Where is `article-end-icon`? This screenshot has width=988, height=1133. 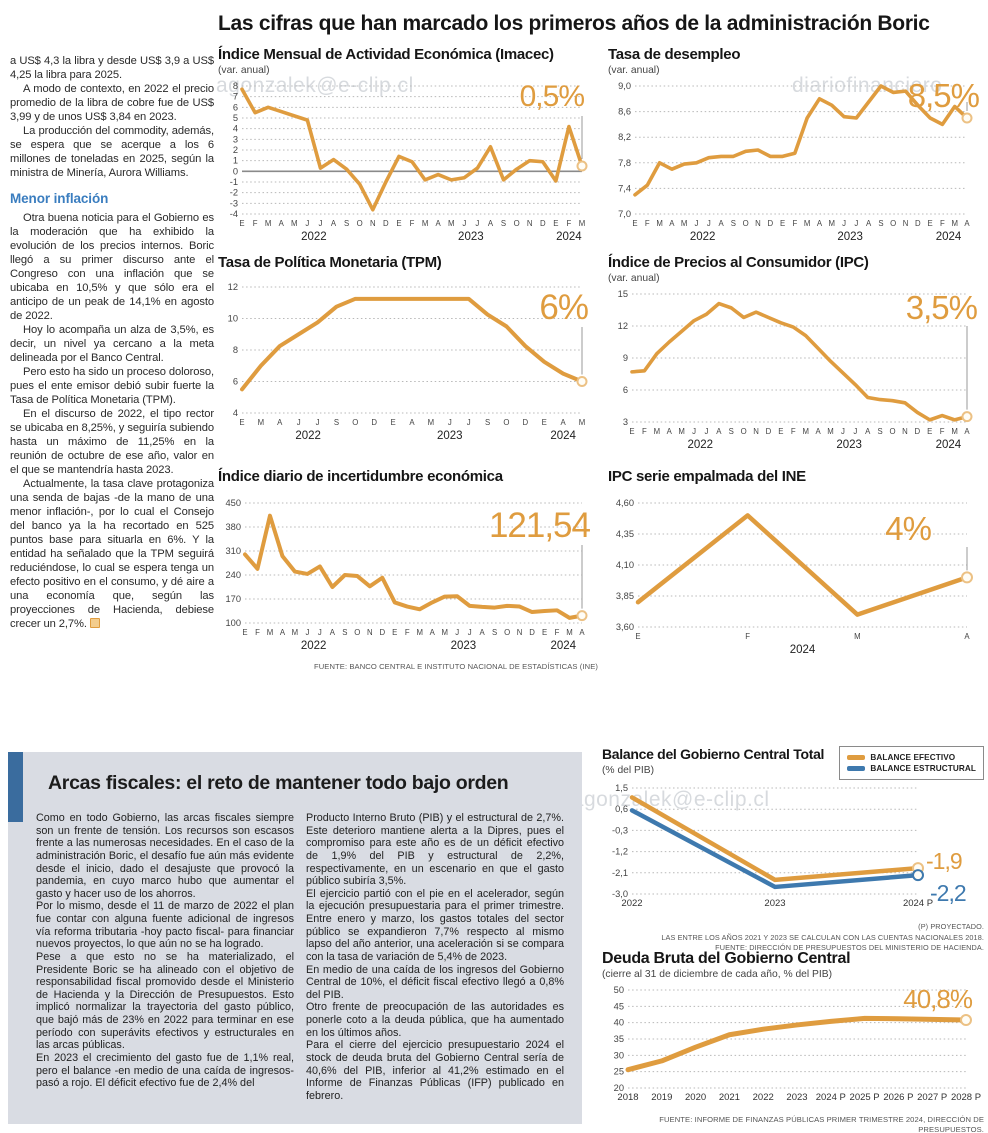
article-end-icon is located at coordinates (94, 622).